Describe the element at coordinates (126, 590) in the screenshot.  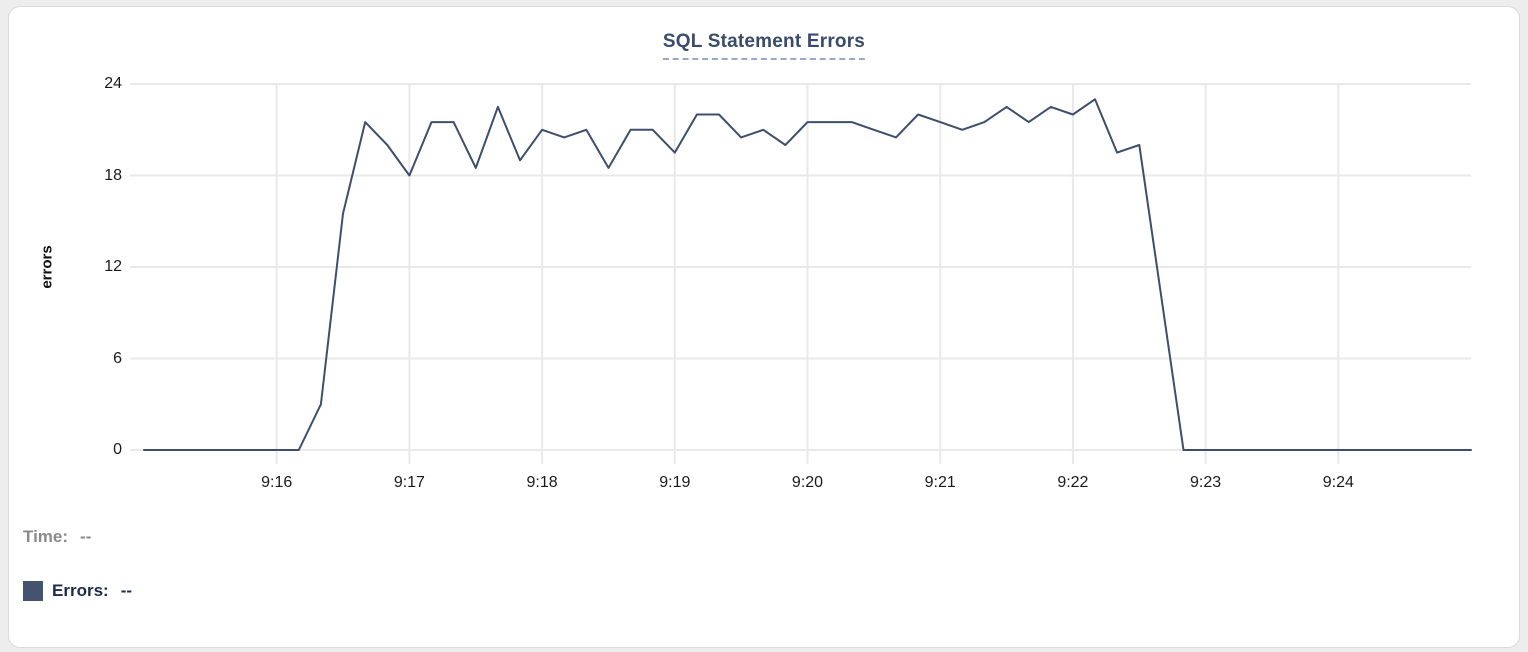
I see `legend-errors-value: --` at that location.